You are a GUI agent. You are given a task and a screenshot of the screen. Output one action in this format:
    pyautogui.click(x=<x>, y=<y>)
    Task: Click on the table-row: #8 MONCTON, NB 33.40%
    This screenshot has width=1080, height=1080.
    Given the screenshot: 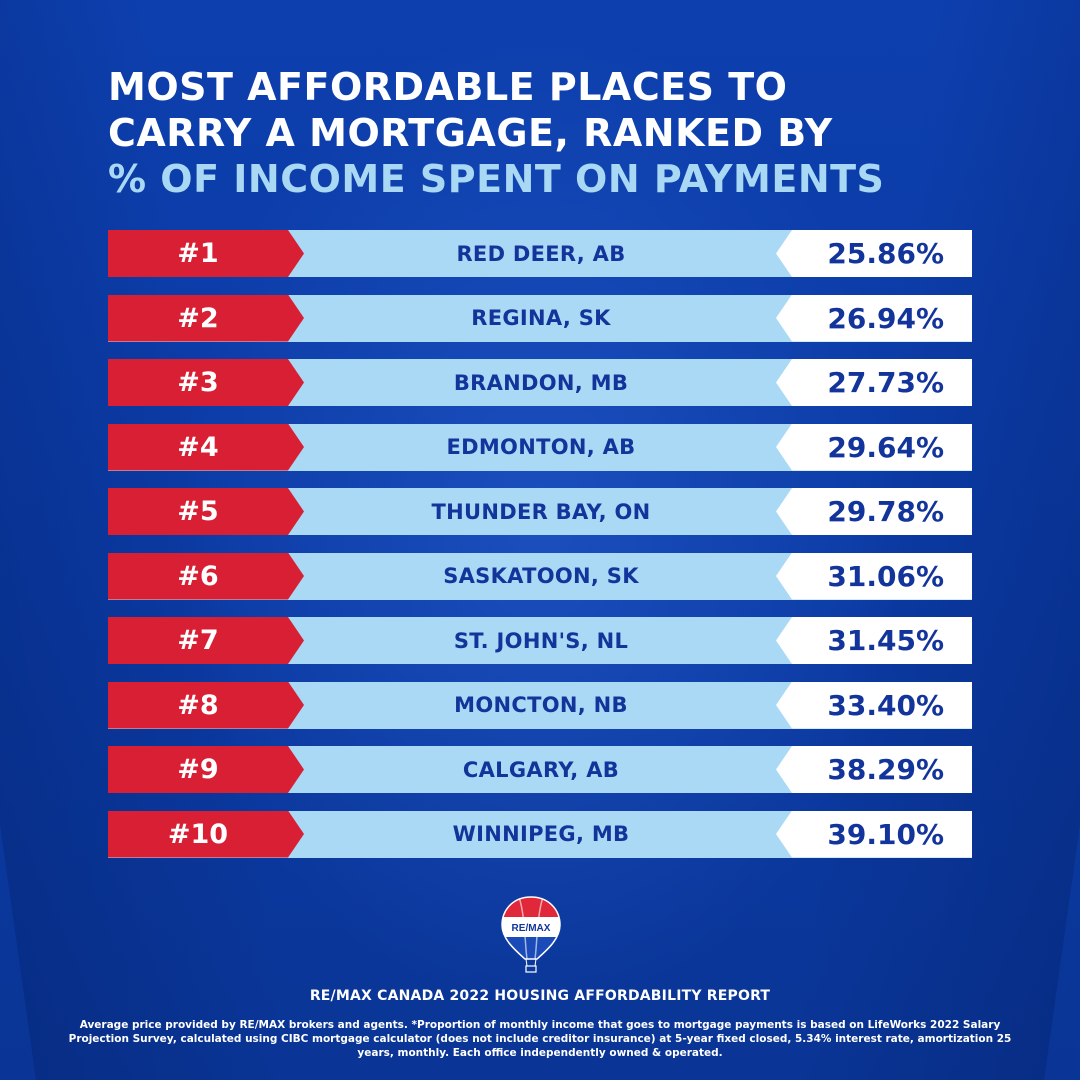 What is the action you would take?
    pyautogui.click(x=540, y=705)
    